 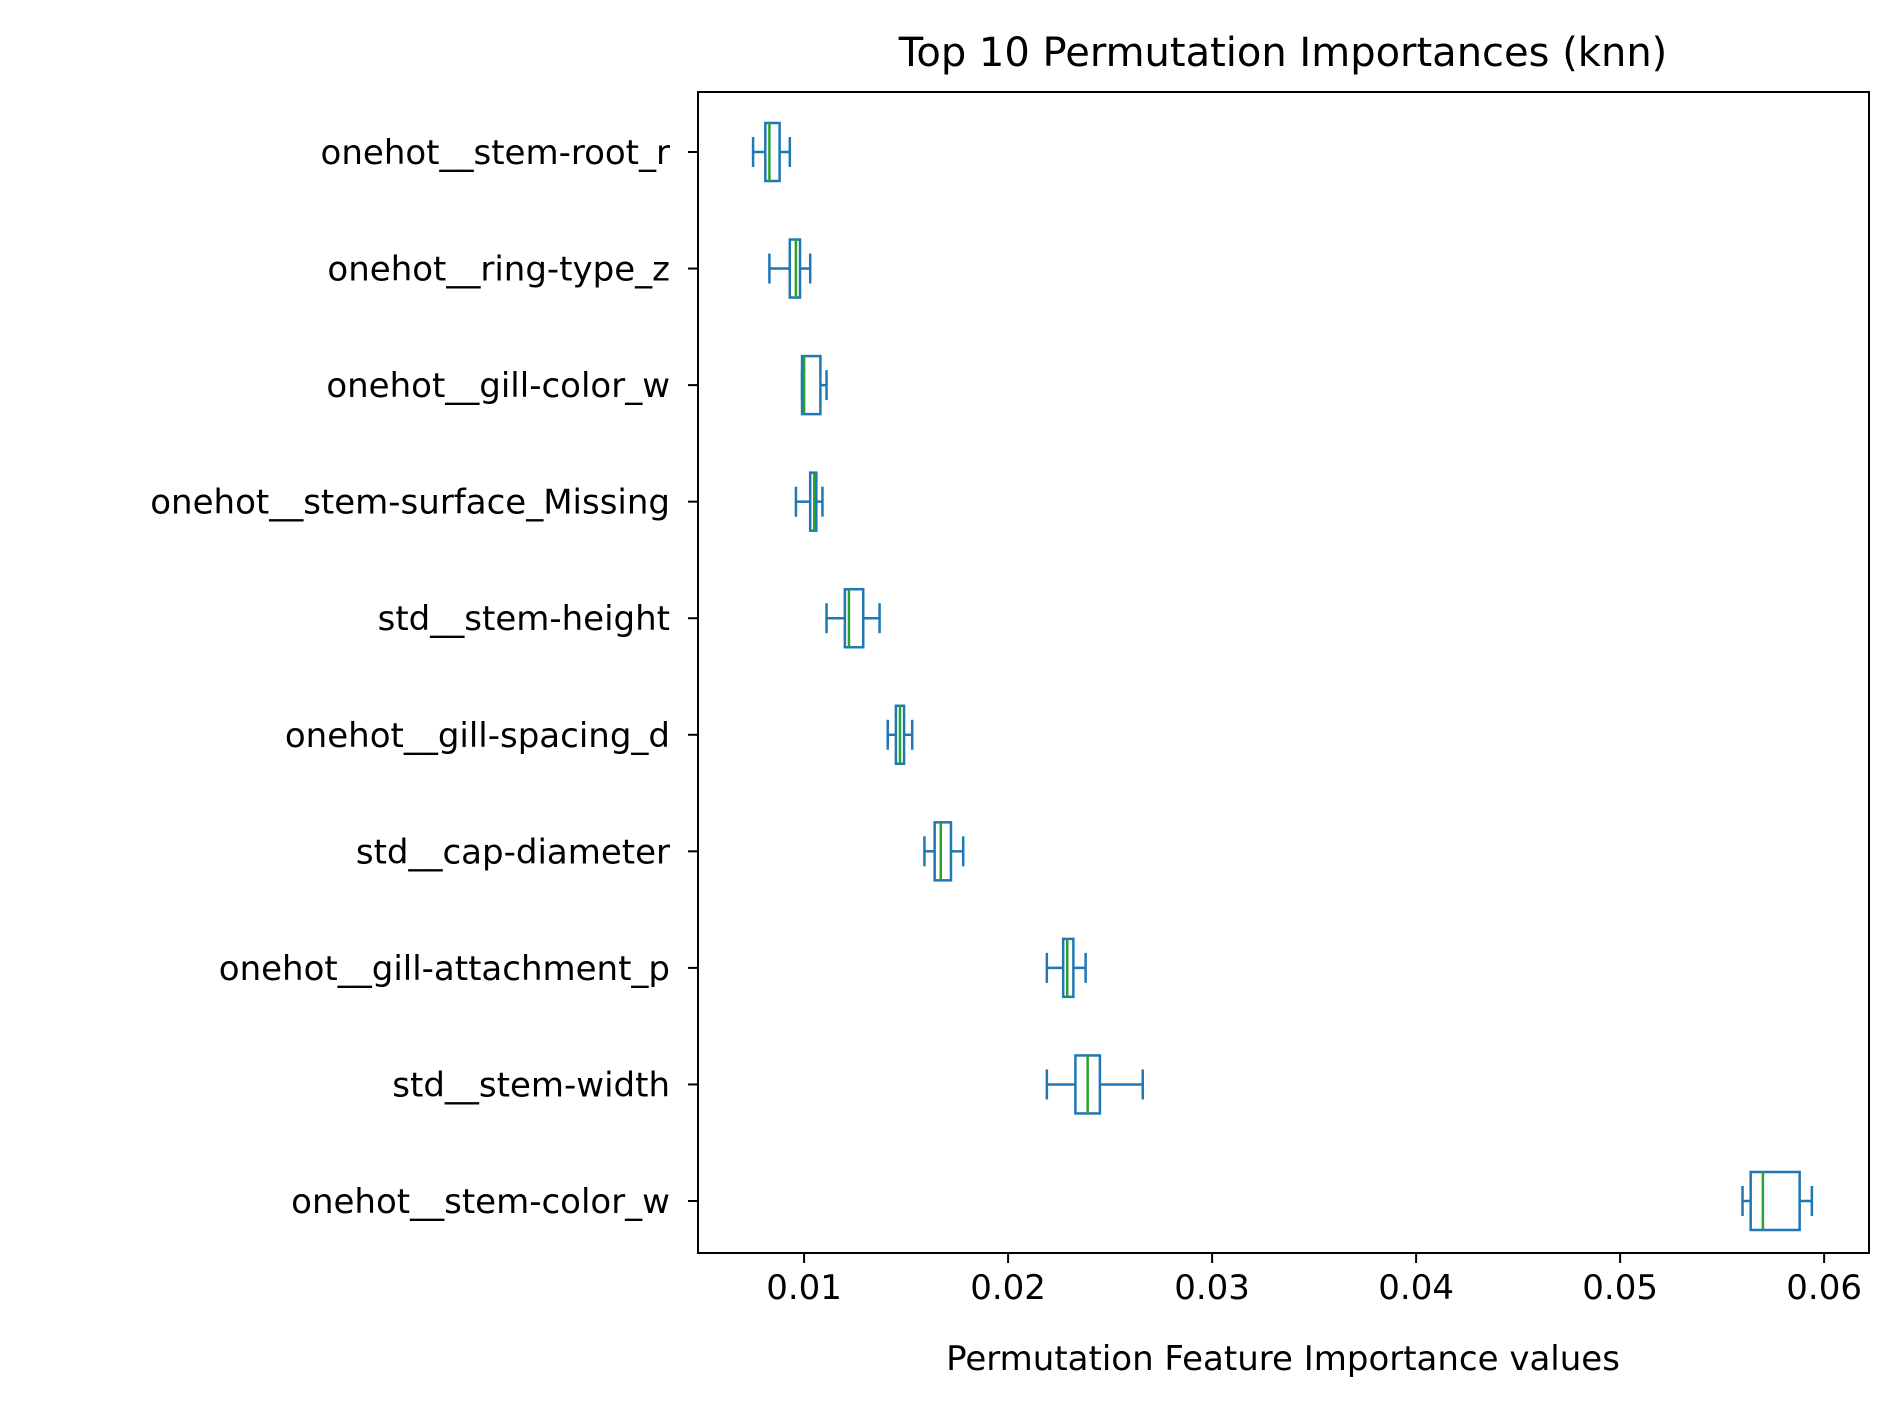 What do you see at coordinates (1416, 1288) in the screenshot?
I see `x-tick-label: 0.04` at bounding box center [1416, 1288].